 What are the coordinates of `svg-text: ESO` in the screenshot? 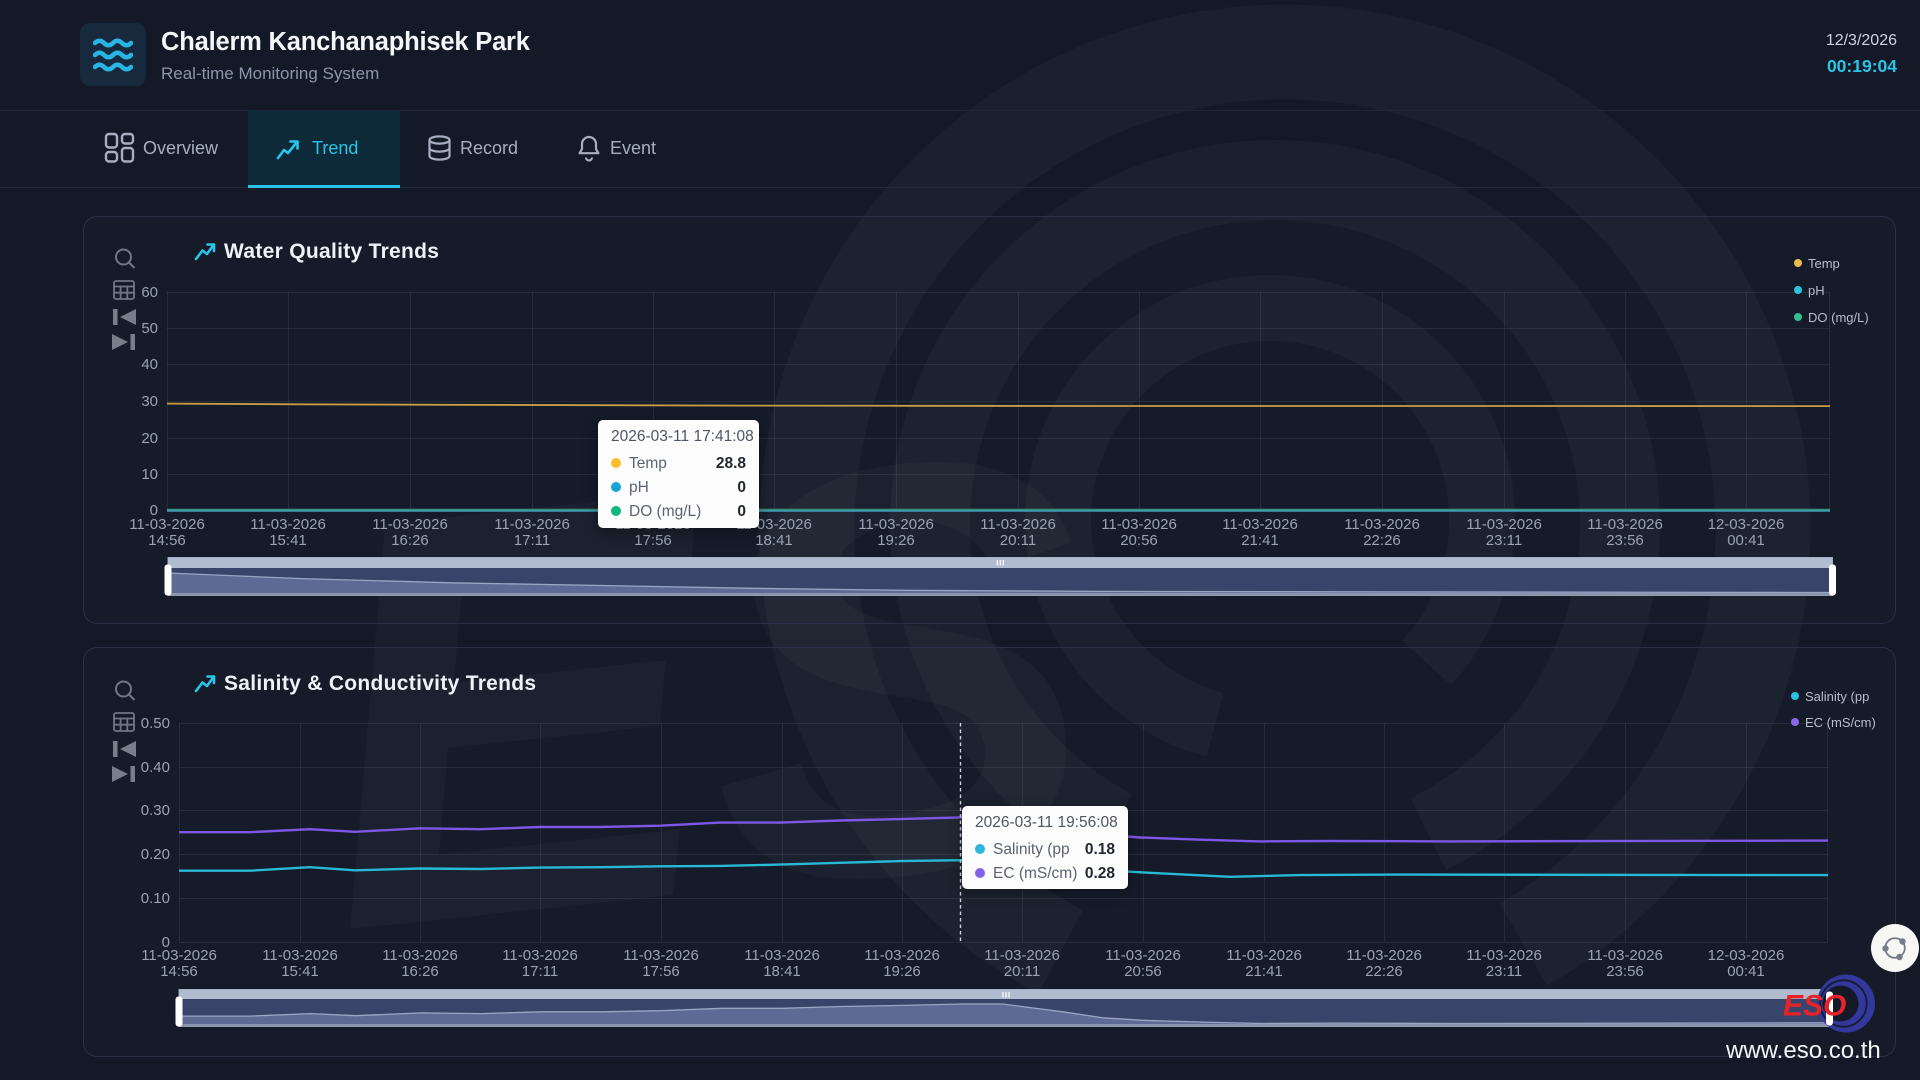 It's located at (1814, 1006).